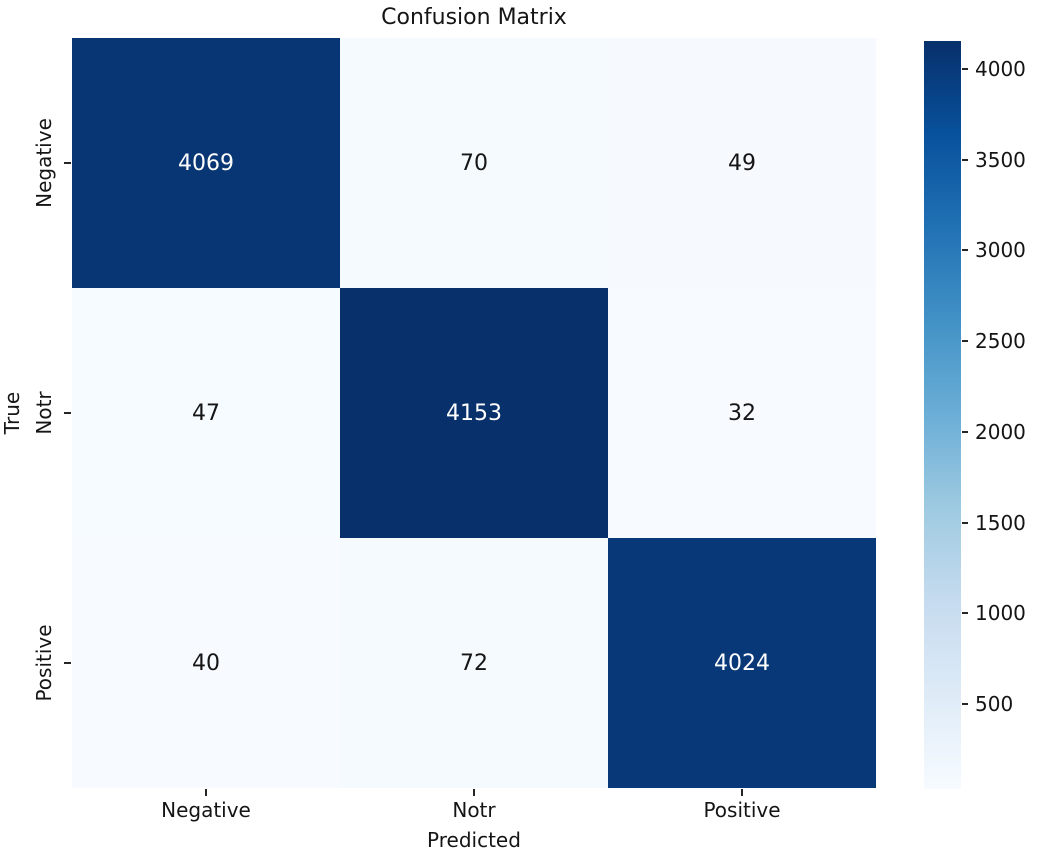 This screenshot has width=1039, height=858. What do you see at coordinates (206, 810) in the screenshot?
I see `x-tick-label: Negative` at bounding box center [206, 810].